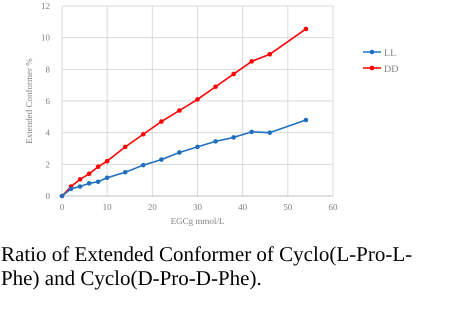  I want to click on x-tick-label: 30, so click(197, 207).